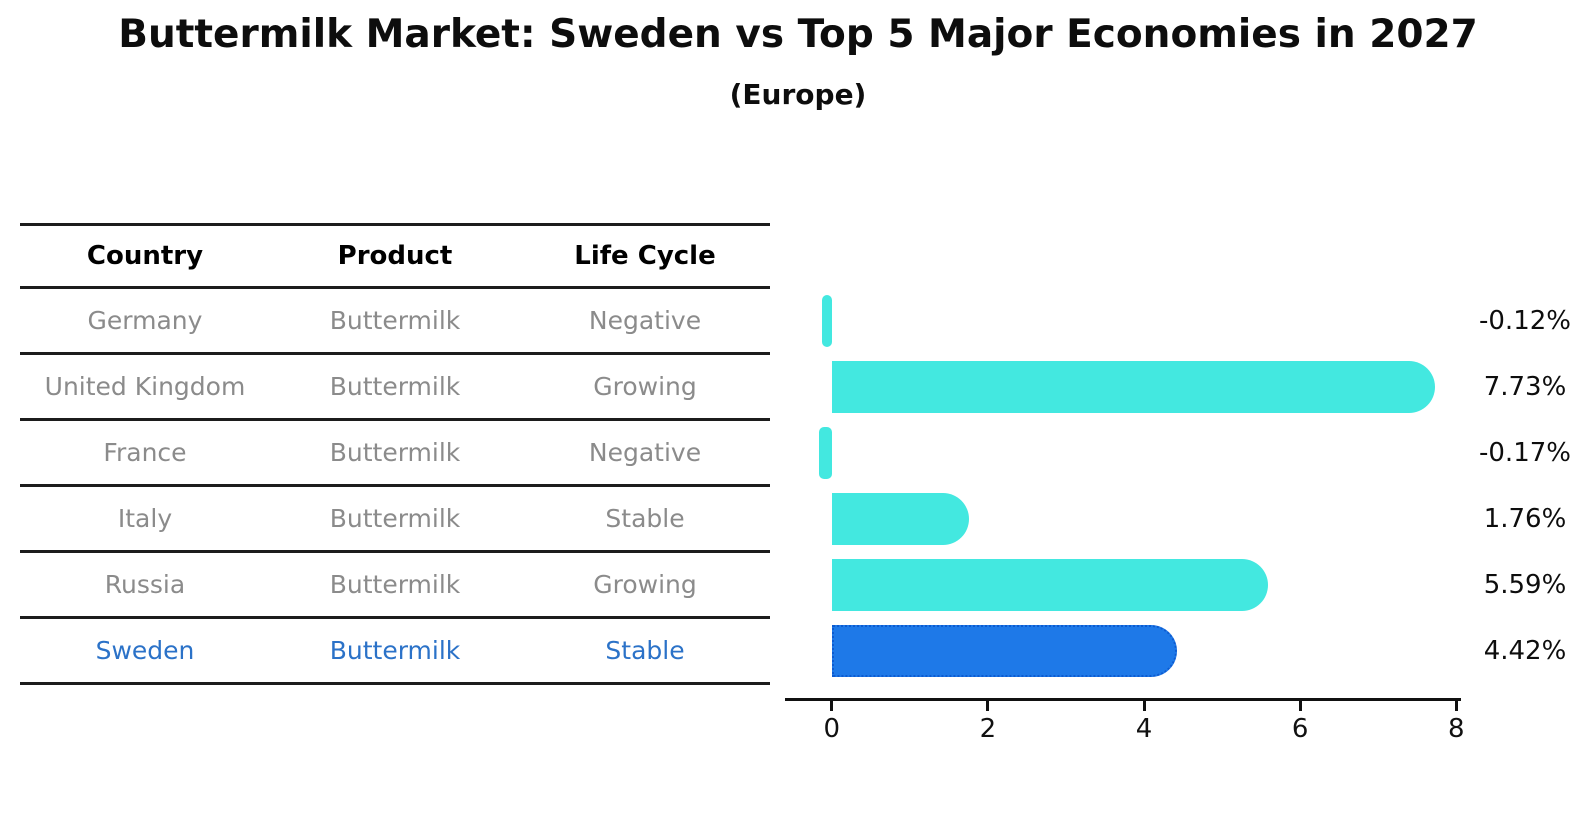 The width and height of the screenshot is (1596, 823). Describe the element at coordinates (988, 729) in the screenshot. I see `x-tick-label: 2` at that location.